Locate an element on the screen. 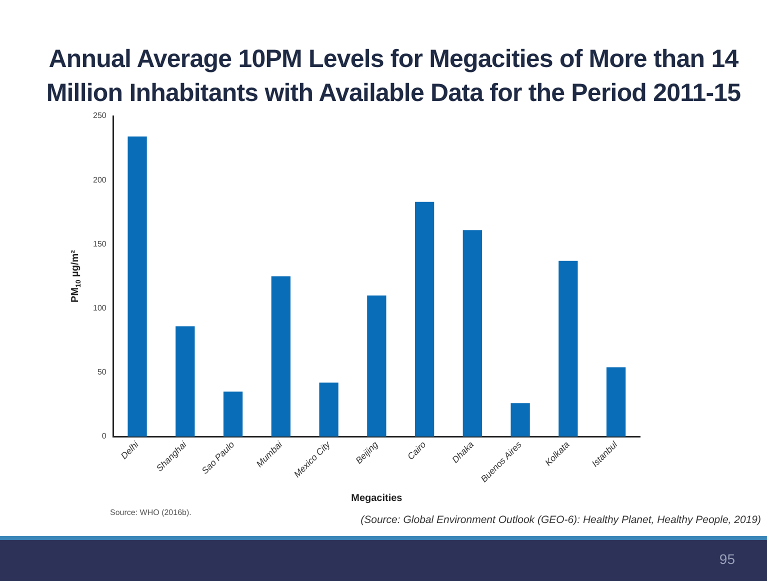 The height and width of the screenshot is (581, 767). y-tick-label: 100 is located at coordinates (99, 308).